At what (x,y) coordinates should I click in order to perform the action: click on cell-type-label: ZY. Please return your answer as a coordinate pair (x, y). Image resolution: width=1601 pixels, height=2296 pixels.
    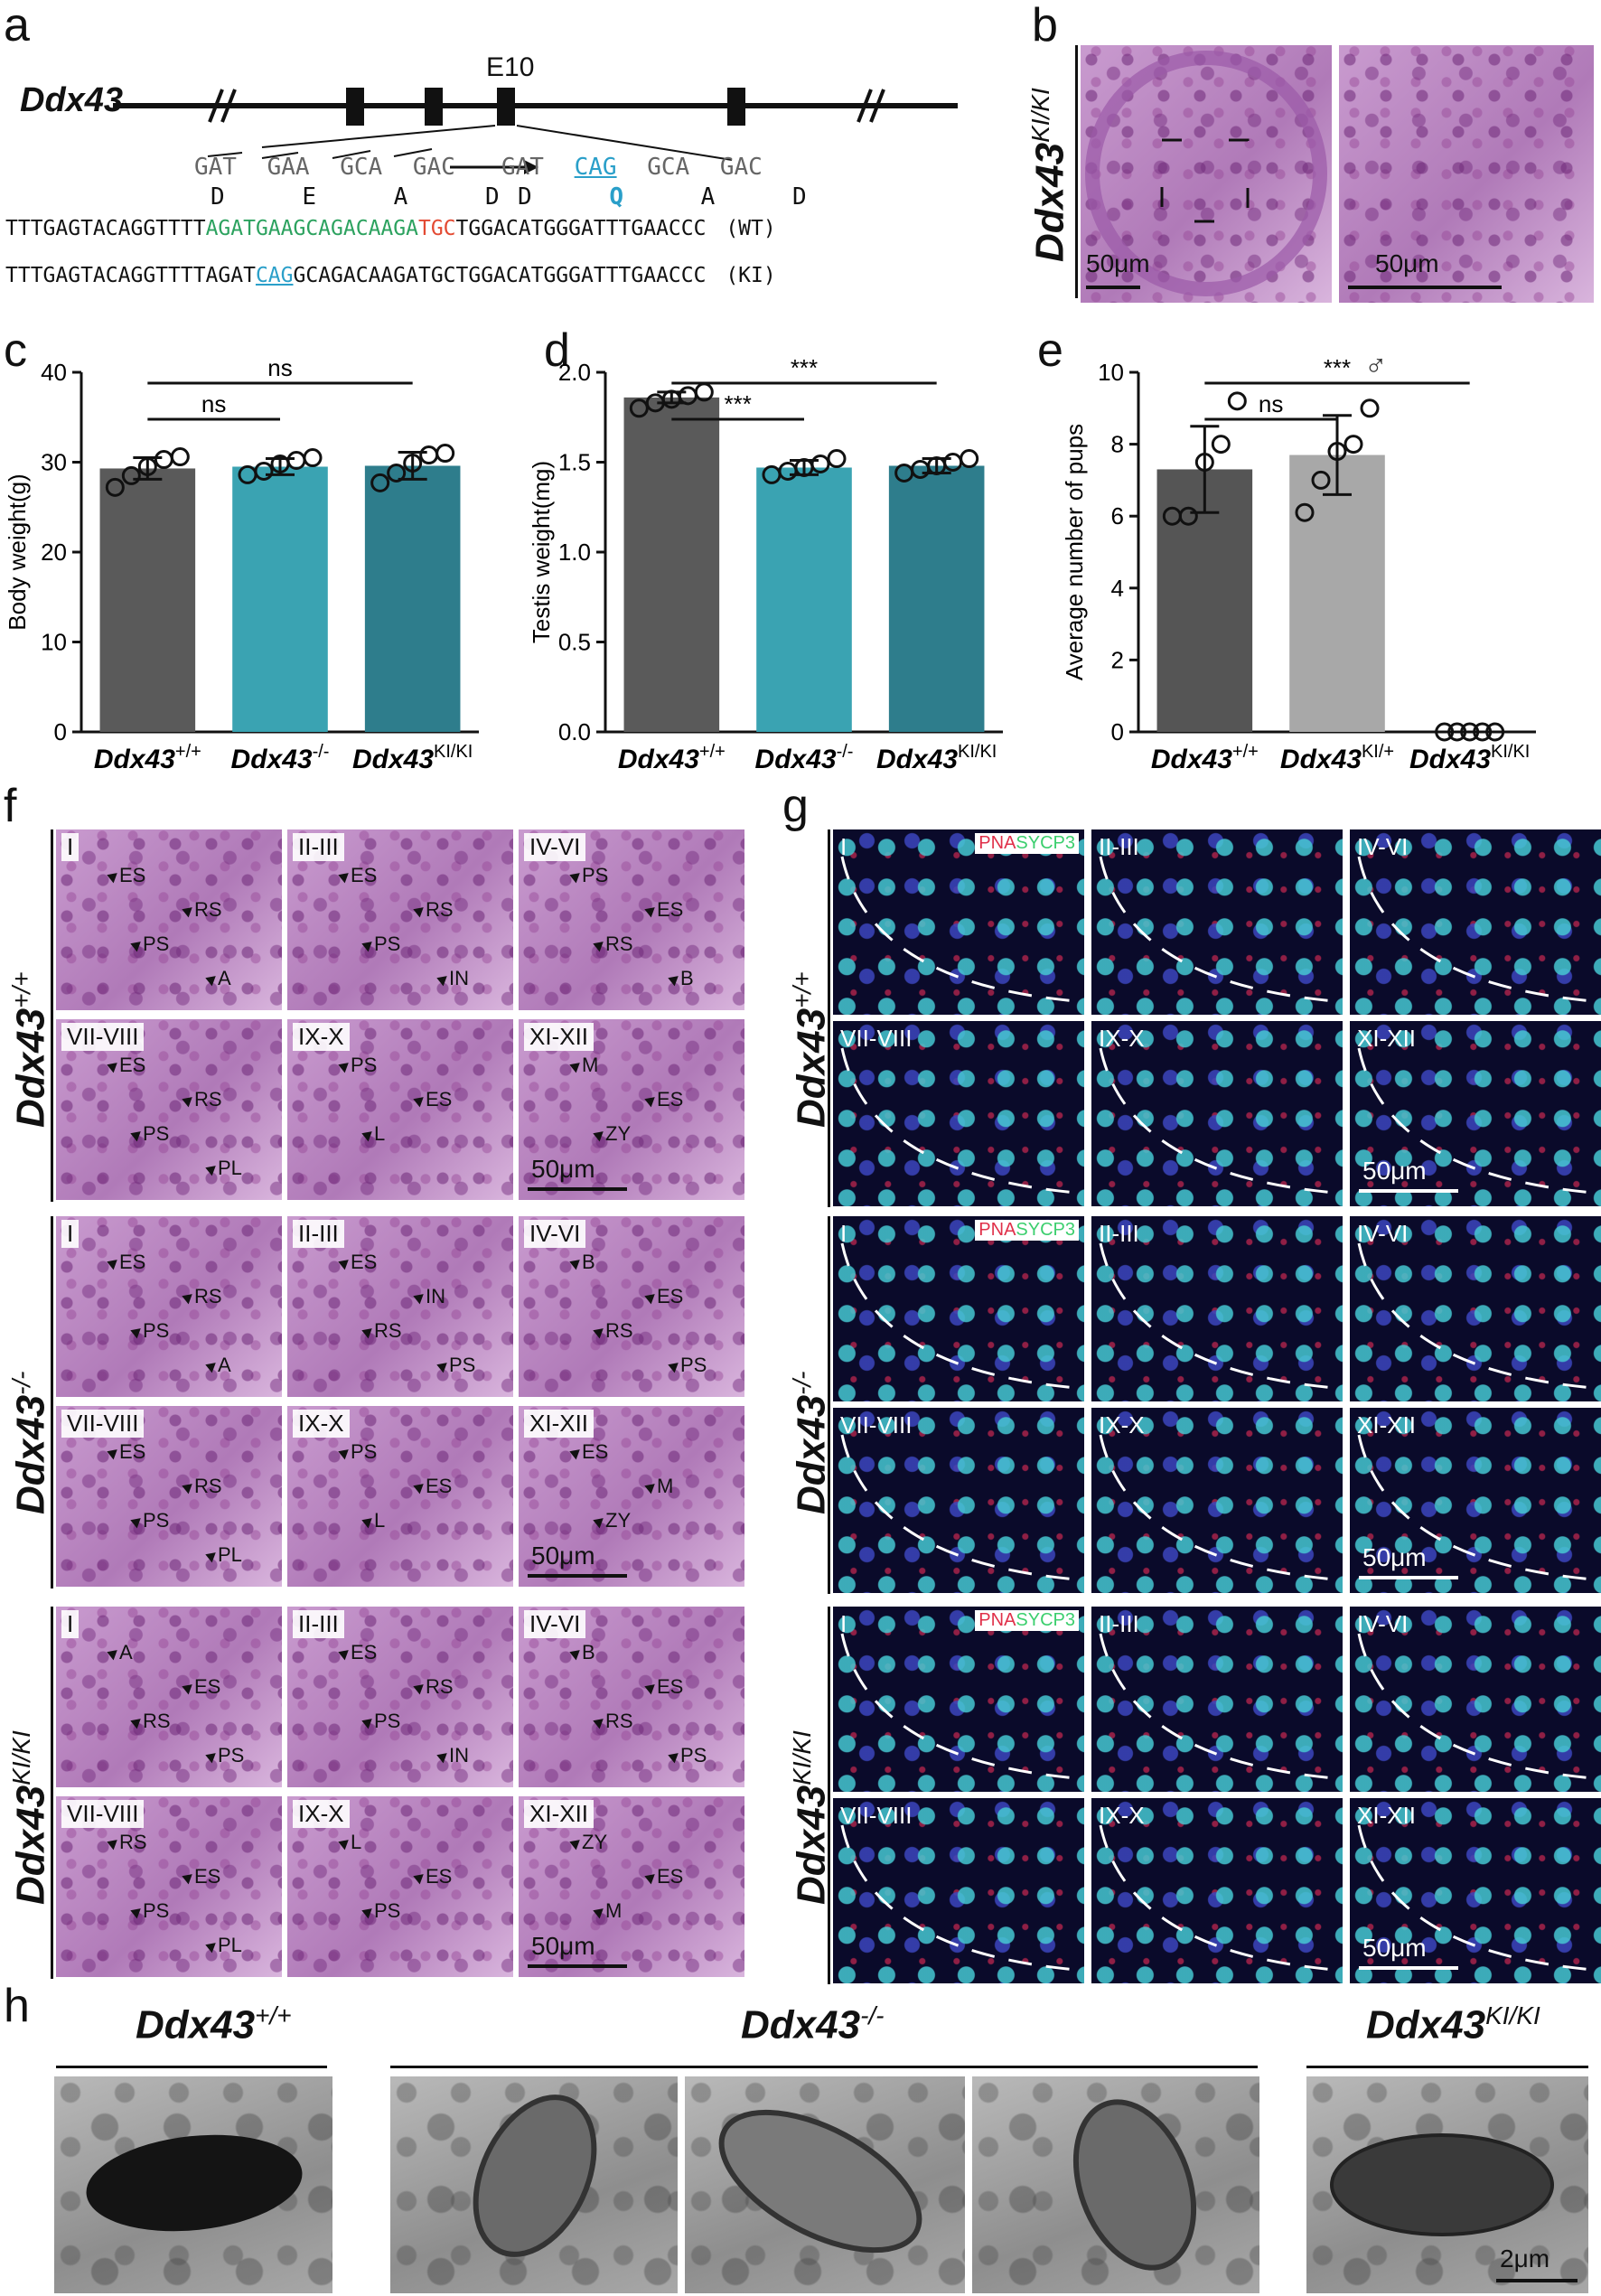
    Looking at the image, I should click on (619, 1133).